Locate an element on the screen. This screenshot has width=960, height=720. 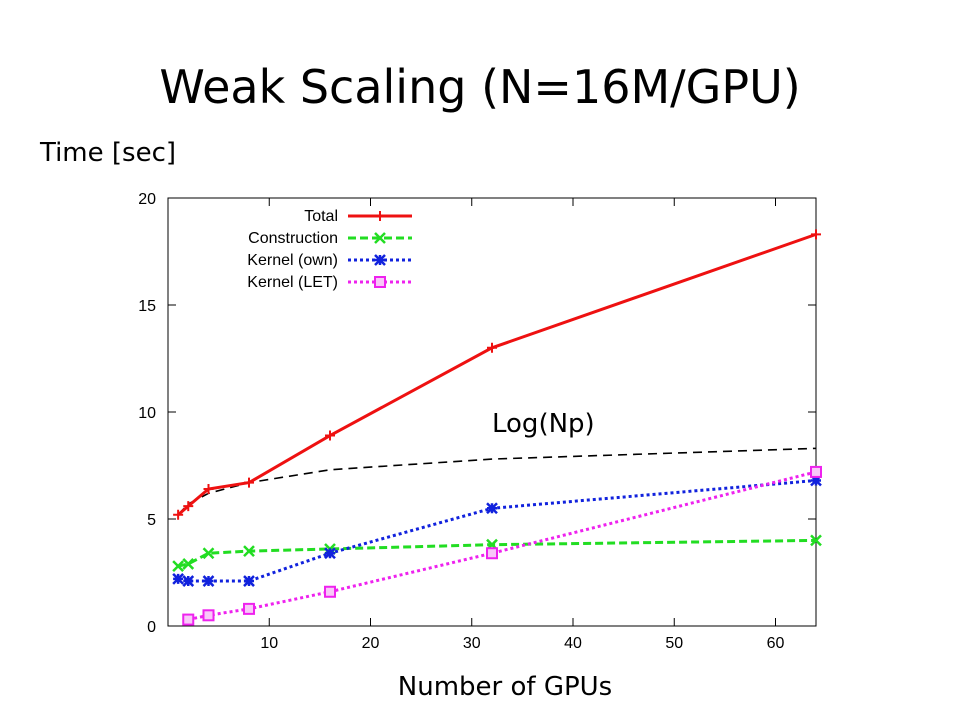
legend-label: Kernel (own) is located at coordinates (292, 260).